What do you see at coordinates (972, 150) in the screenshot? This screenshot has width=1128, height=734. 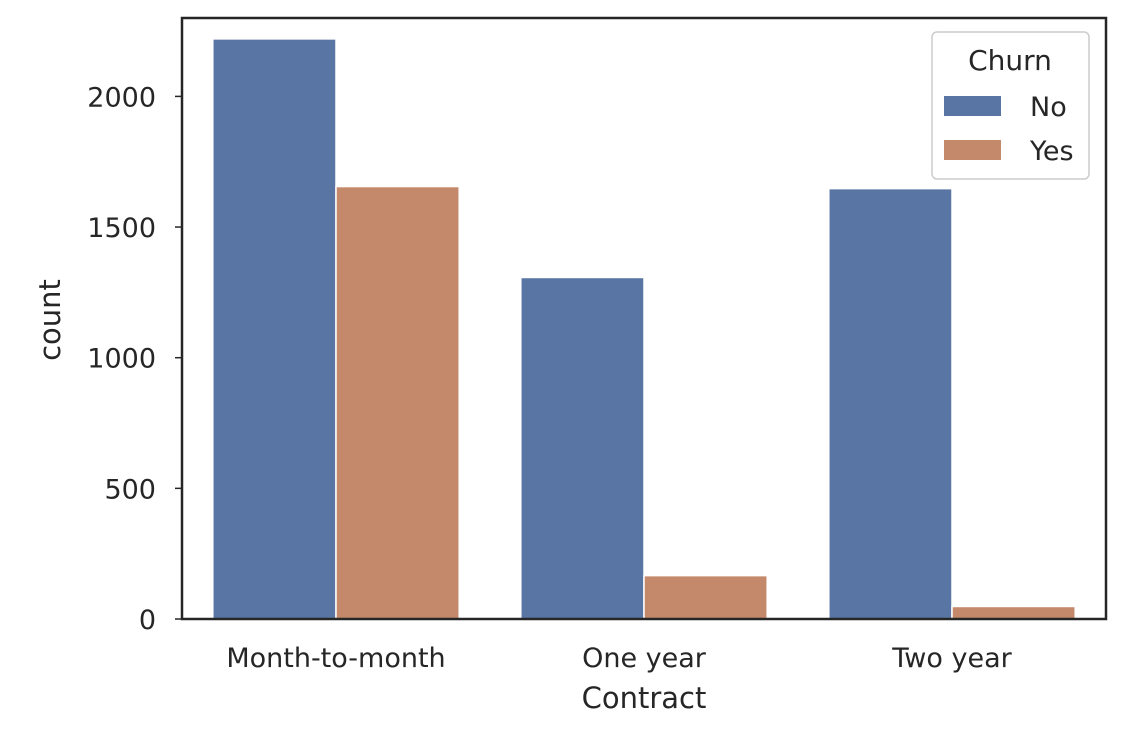 I see `legend-swatch-yes` at bounding box center [972, 150].